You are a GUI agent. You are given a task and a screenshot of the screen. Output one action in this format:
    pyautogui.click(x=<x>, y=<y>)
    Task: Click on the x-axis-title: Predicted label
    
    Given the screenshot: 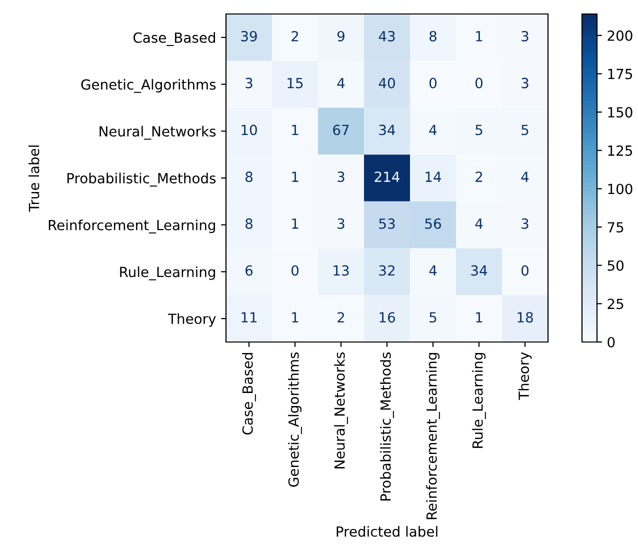 What is the action you would take?
    pyautogui.click(x=387, y=531)
    